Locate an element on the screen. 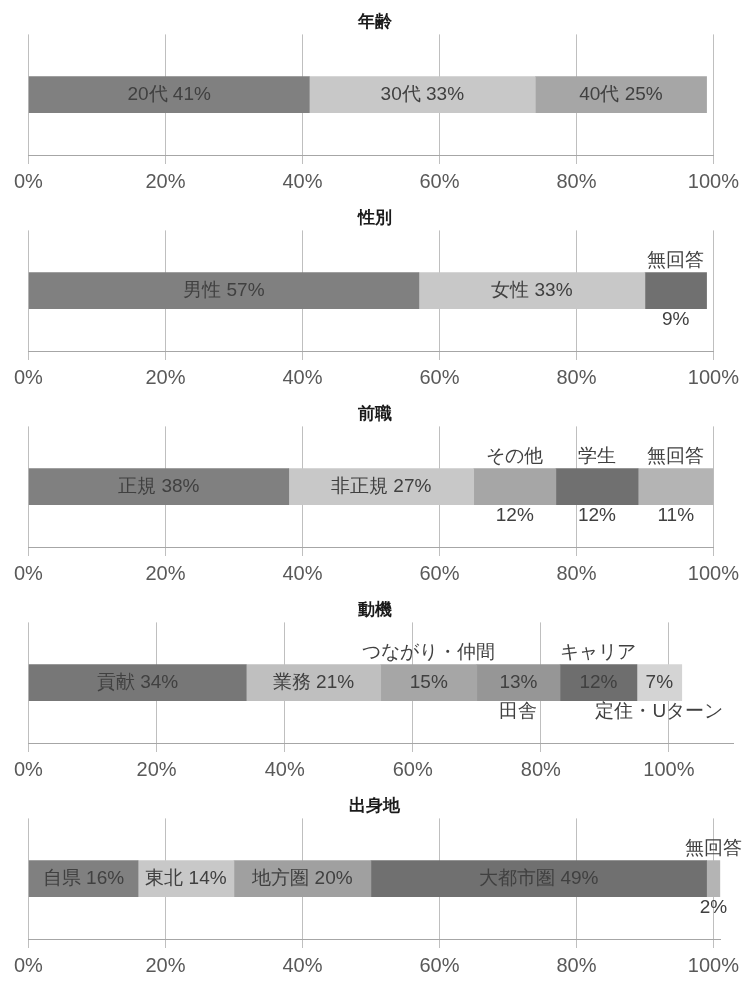 The height and width of the screenshot is (1001, 753). data-label: 13% is located at coordinates (518, 681).